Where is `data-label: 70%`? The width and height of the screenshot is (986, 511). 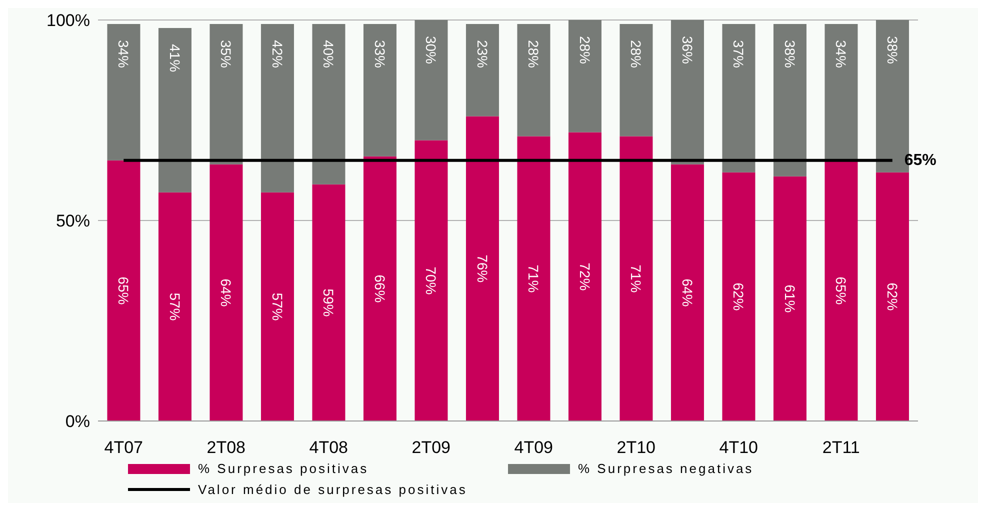
data-label: 70% is located at coordinates (431, 280).